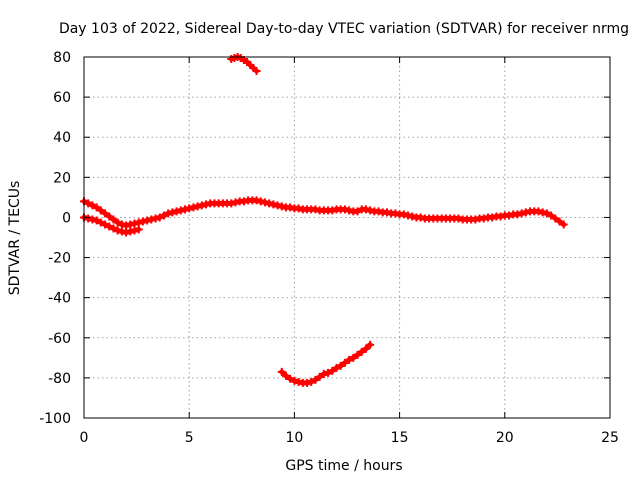  I want to click on y-tick-label: 20, so click(62, 178).